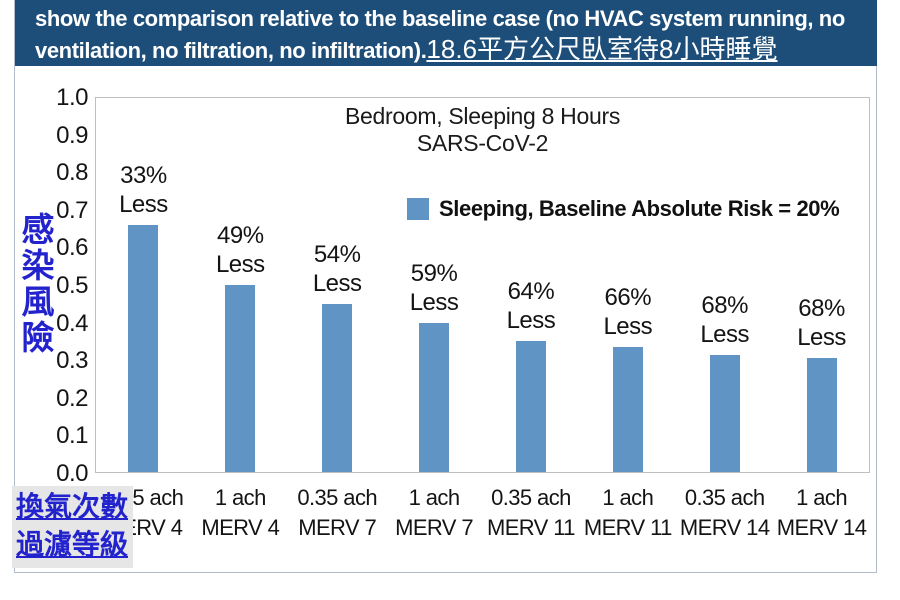 This screenshot has width=900, height=600. I want to click on bar-value-label: 64% Less, so click(531, 306).